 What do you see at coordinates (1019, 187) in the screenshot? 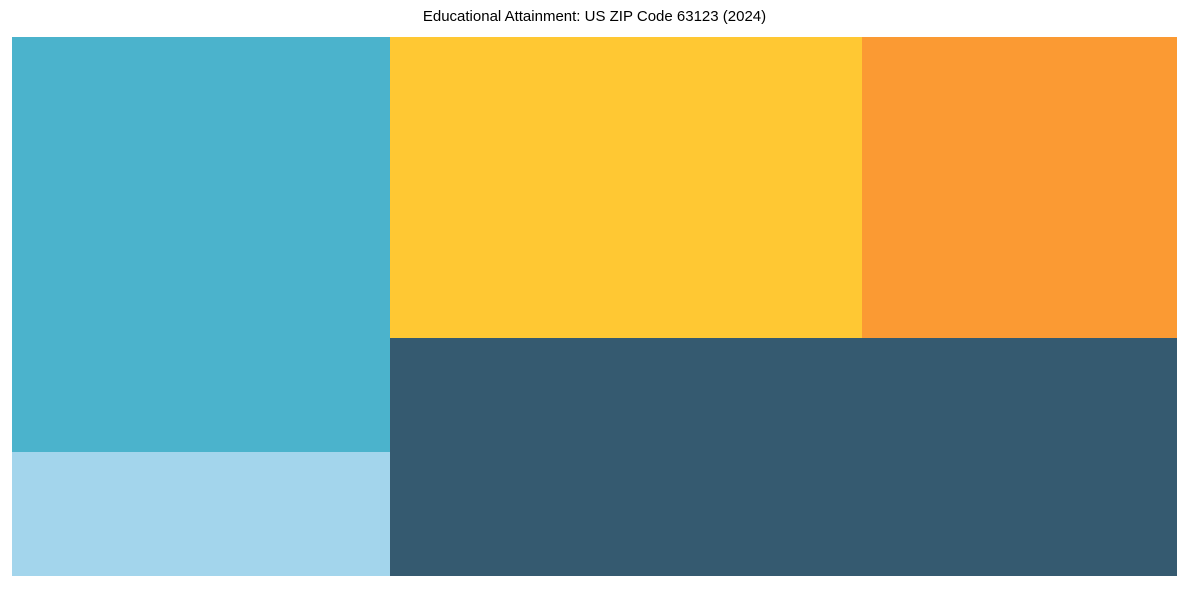
I see `treemap-tile-orange: Graduate or professional degree` at bounding box center [1019, 187].